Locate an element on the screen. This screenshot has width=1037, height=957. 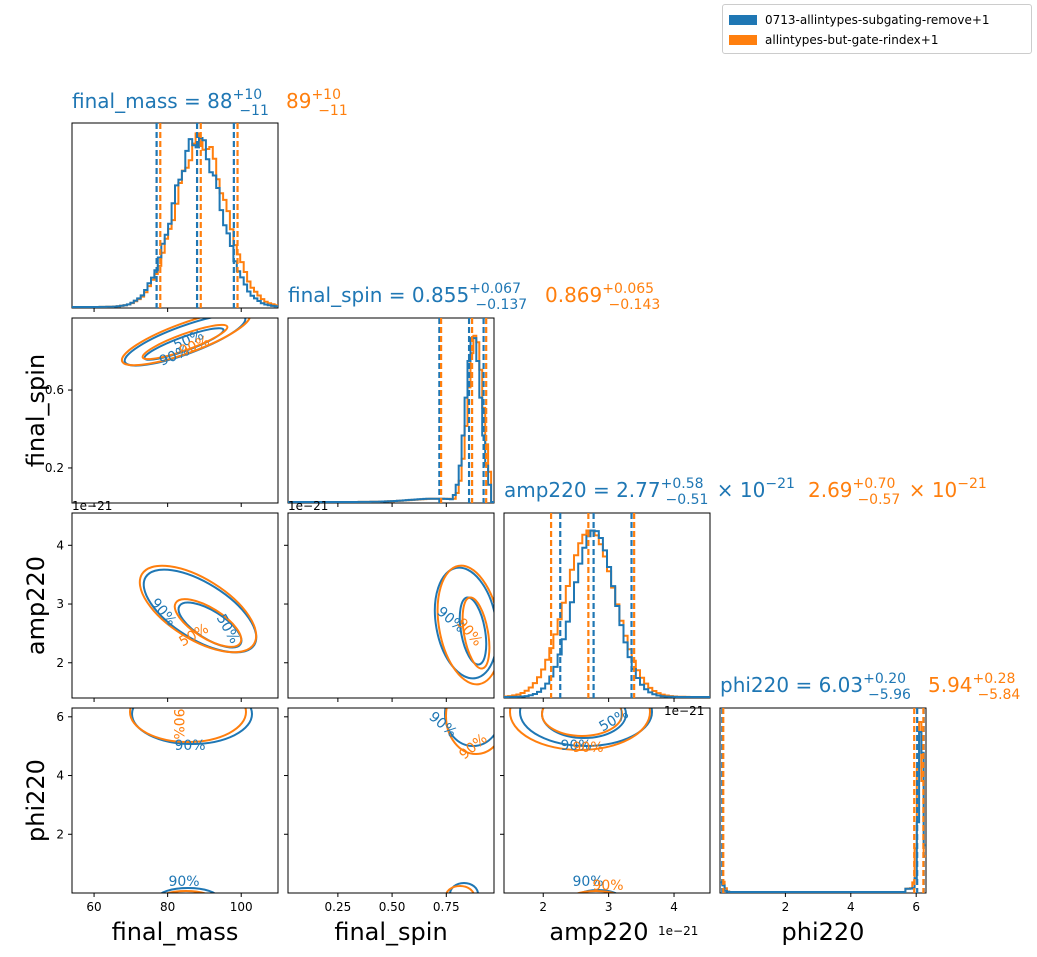
contour-panel-final_spin-vs-phi220: 90%90% is located at coordinates (391, 800).